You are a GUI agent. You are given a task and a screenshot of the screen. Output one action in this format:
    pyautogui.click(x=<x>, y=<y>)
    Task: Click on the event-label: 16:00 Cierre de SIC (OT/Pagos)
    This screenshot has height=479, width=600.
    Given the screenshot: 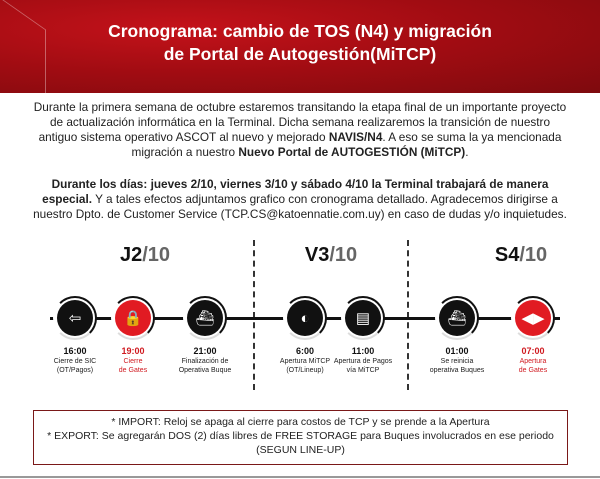 What is the action you would take?
    pyautogui.click(x=75, y=360)
    